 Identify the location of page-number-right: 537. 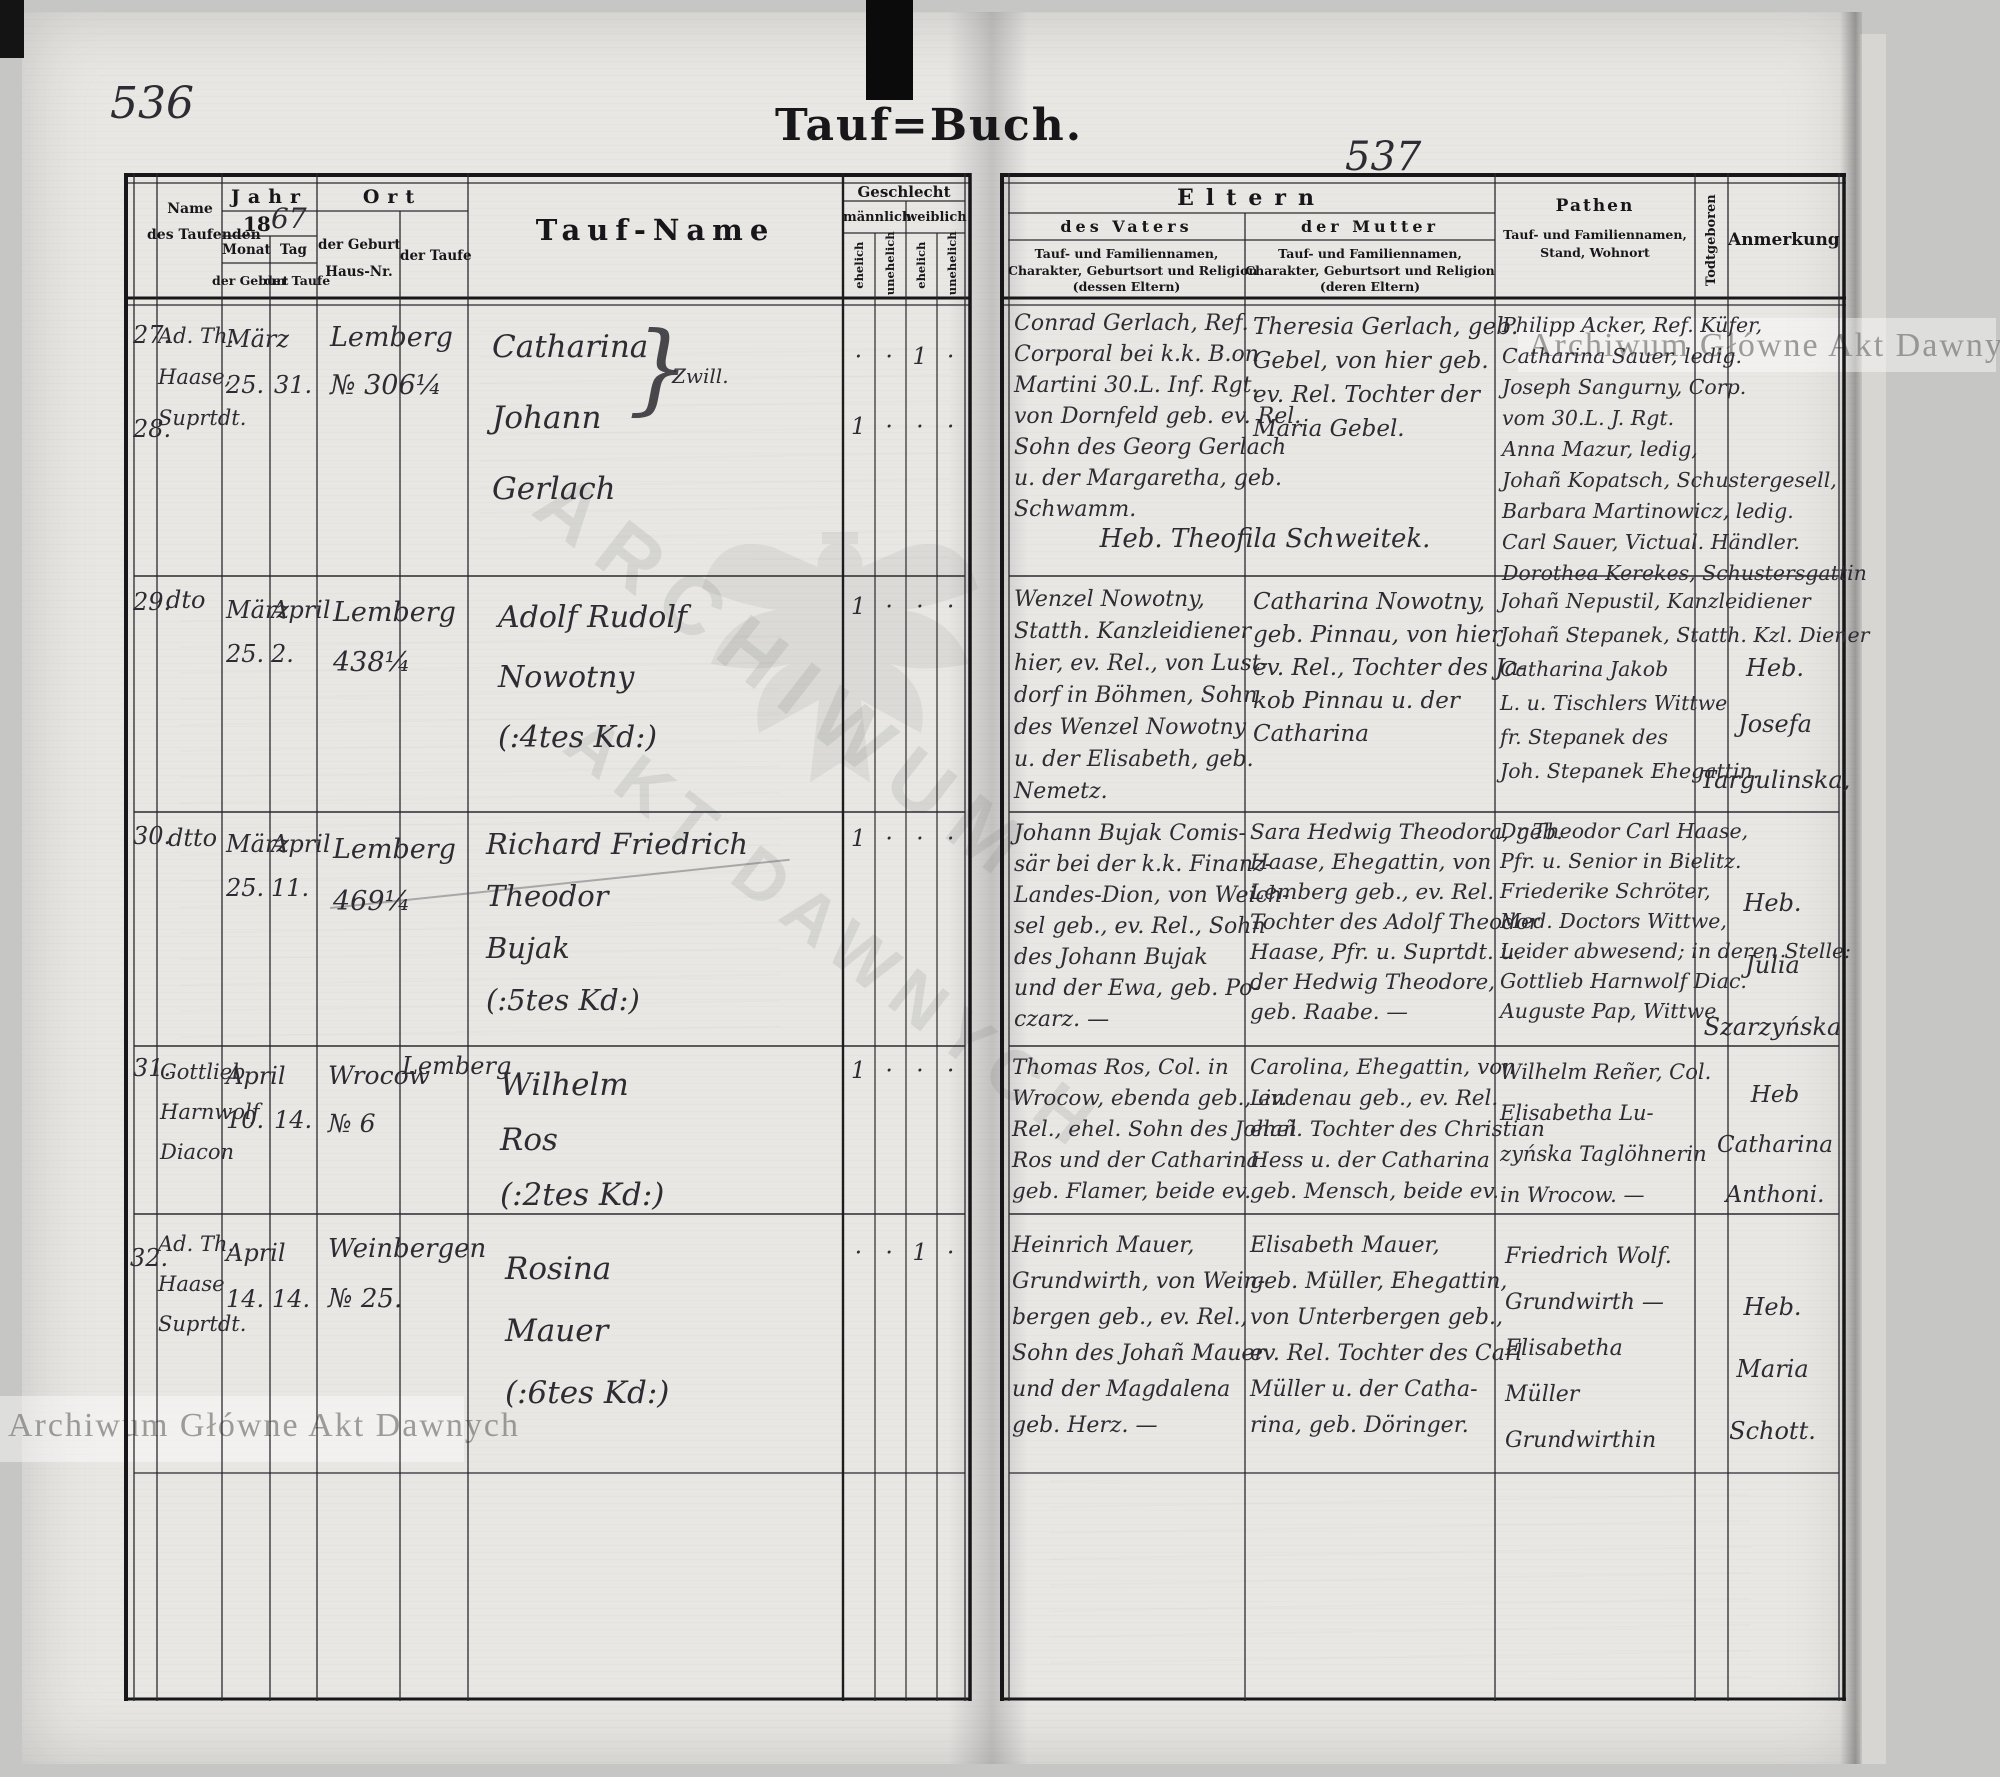
(1383, 157).